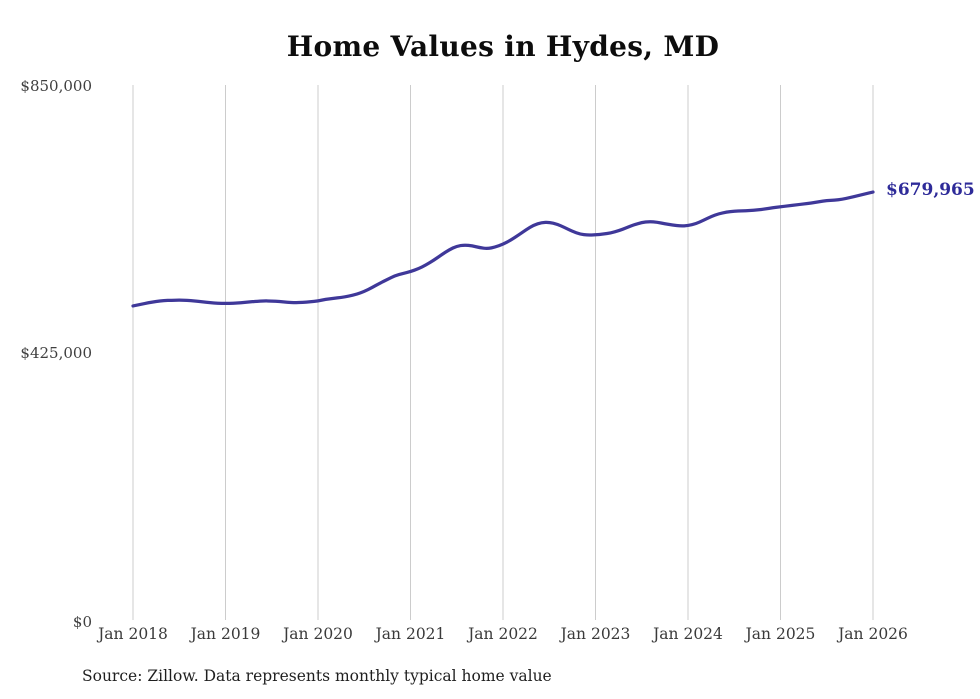 The image size is (980, 699). What do you see at coordinates (595, 634) in the screenshot?
I see `x-axis-tick-jan-2023: Jan 2023` at bounding box center [595, 634].